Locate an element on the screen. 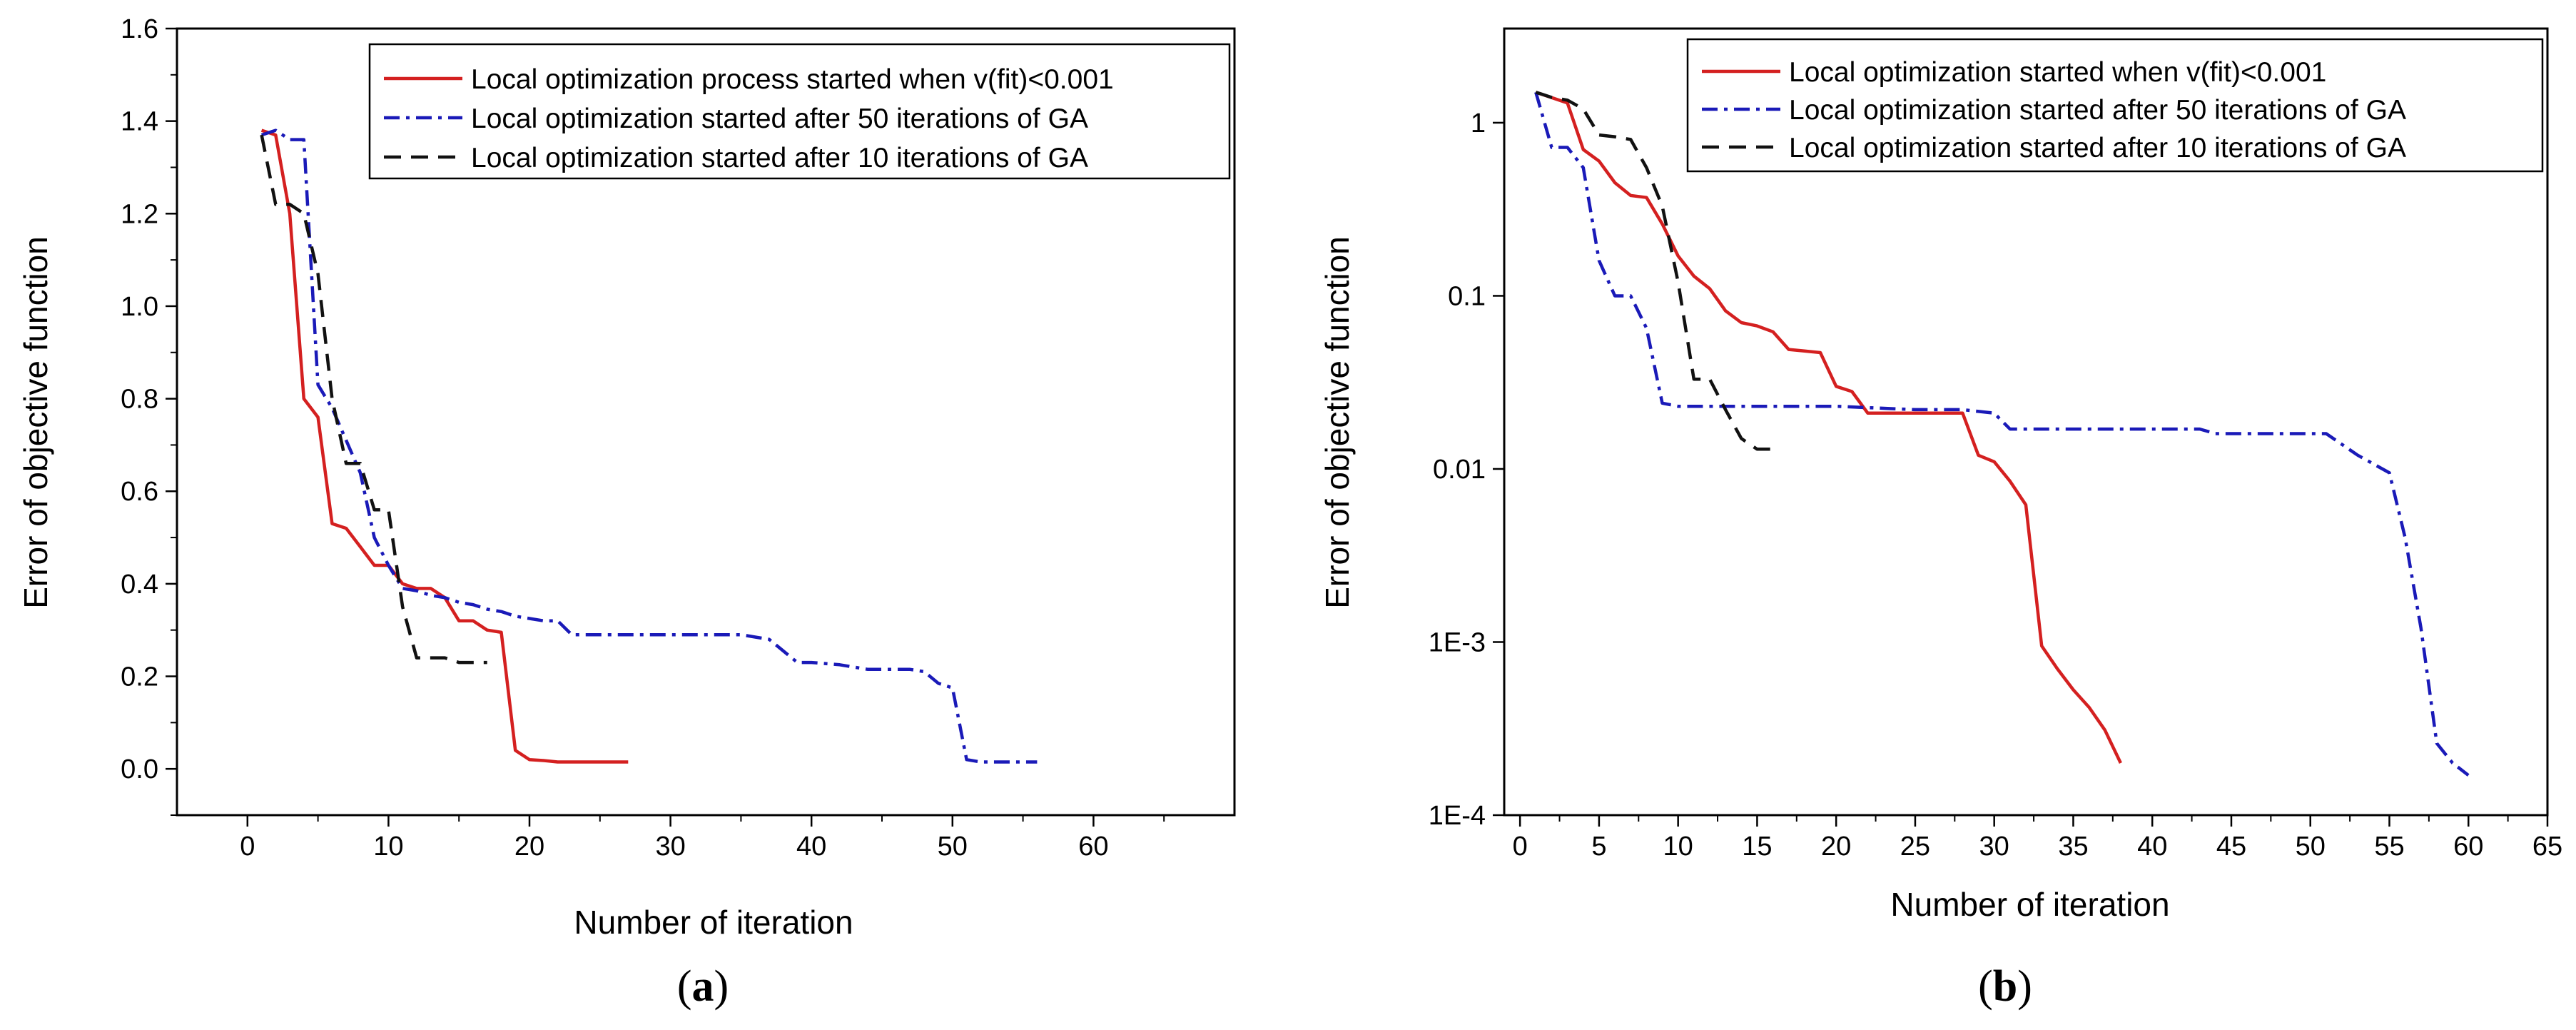 The image size is (2576, 1030). y-tick-label: 0.1 is located at coordinates (1467, 296).